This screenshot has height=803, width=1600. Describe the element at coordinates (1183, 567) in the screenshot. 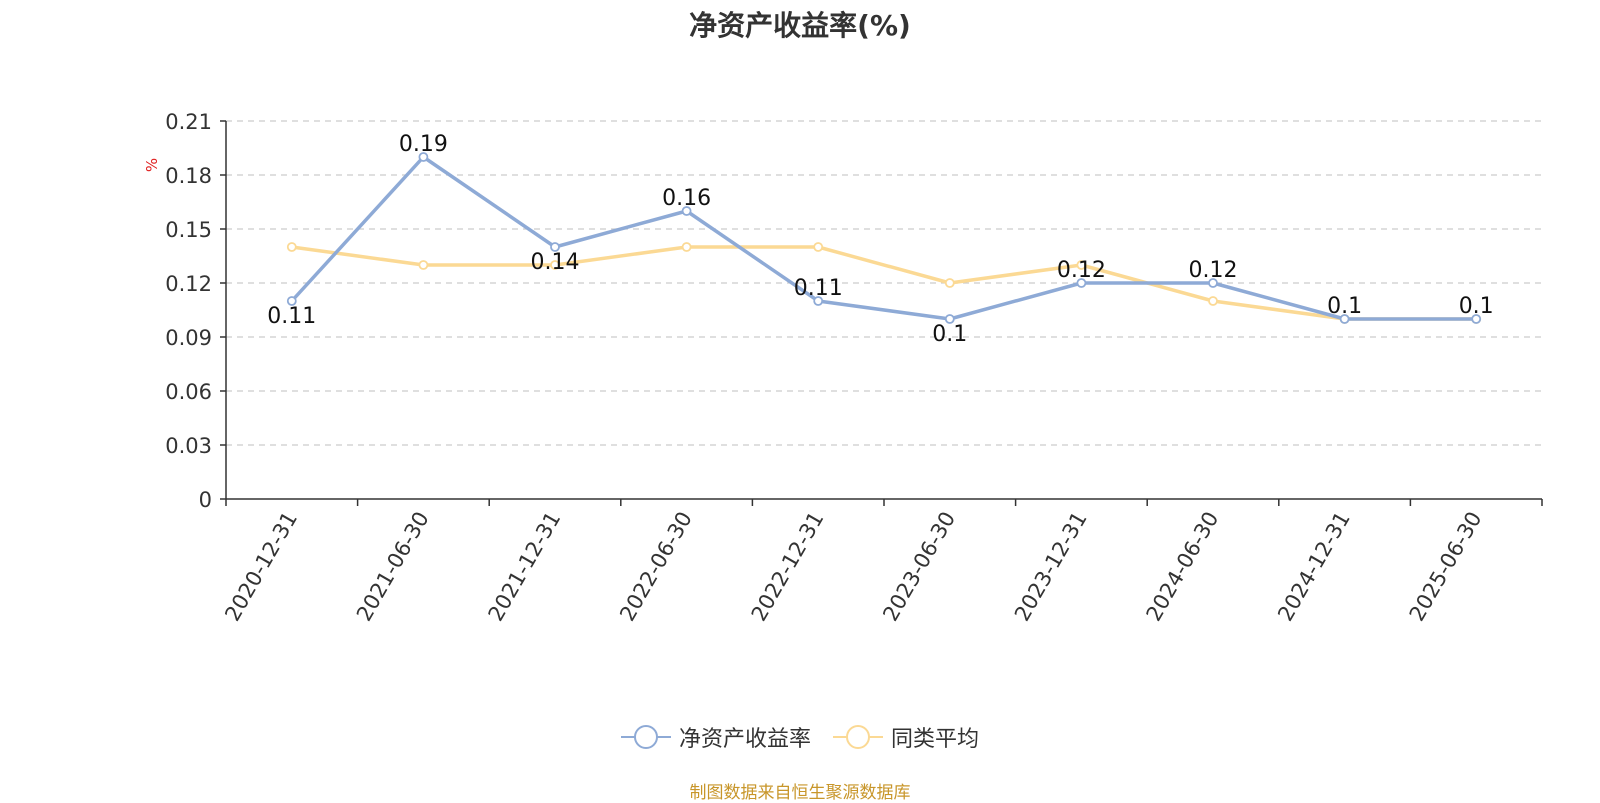

I see `x-tick-label: 2024-06-30` at that location.